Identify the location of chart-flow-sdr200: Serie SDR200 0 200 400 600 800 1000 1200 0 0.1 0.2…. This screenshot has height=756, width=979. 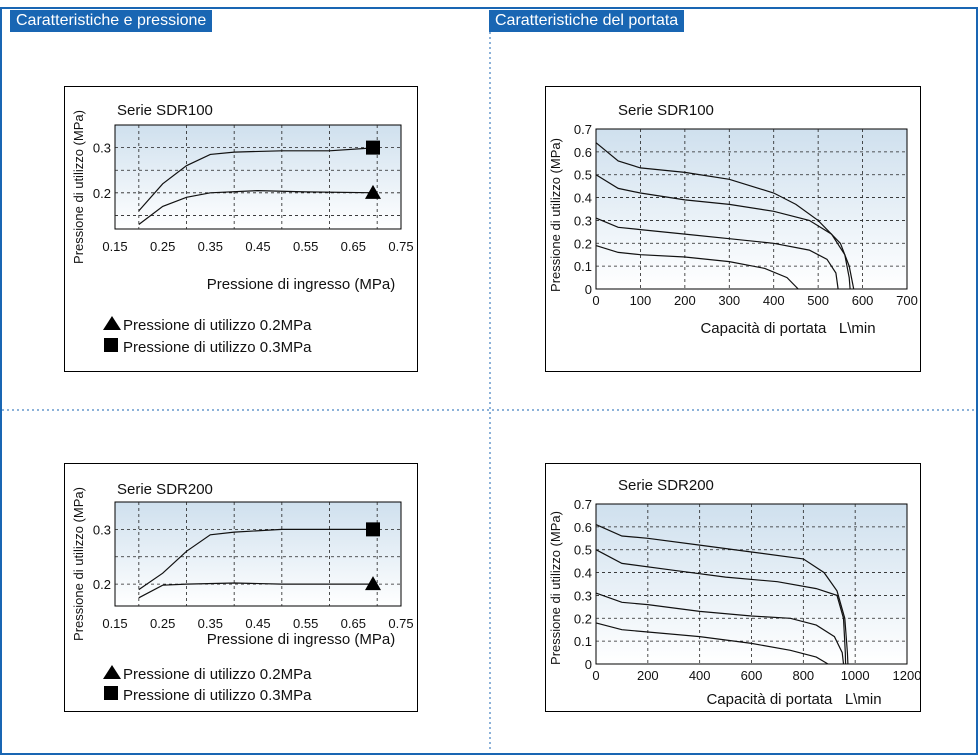
(734, 592).